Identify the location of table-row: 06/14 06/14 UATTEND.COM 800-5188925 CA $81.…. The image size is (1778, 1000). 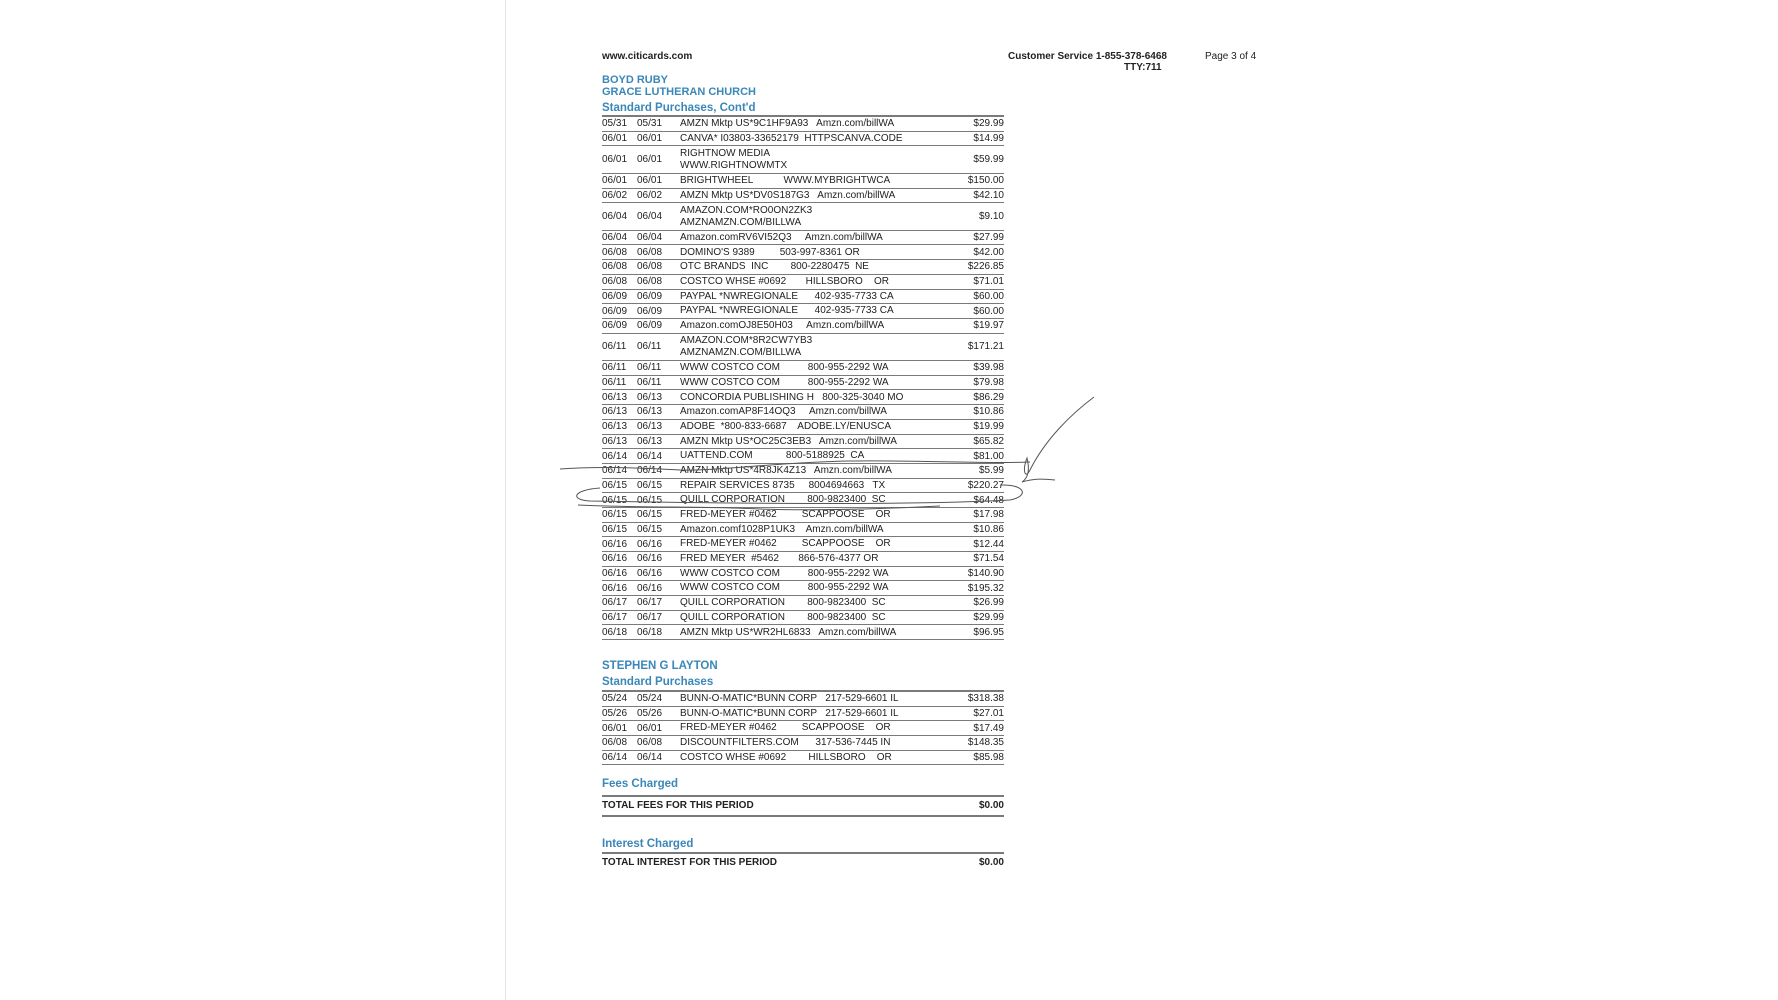
(803, 456).